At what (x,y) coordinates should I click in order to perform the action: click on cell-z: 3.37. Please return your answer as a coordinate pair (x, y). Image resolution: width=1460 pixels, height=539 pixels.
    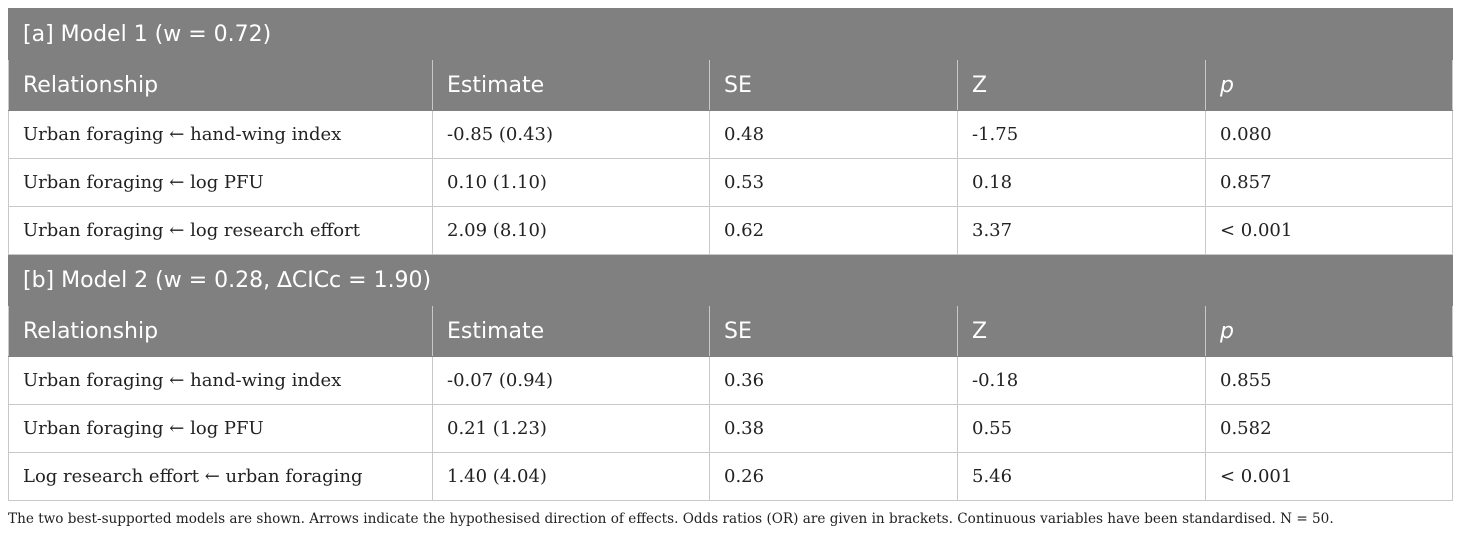
    Looking at the image, I should click on (1081, 230).